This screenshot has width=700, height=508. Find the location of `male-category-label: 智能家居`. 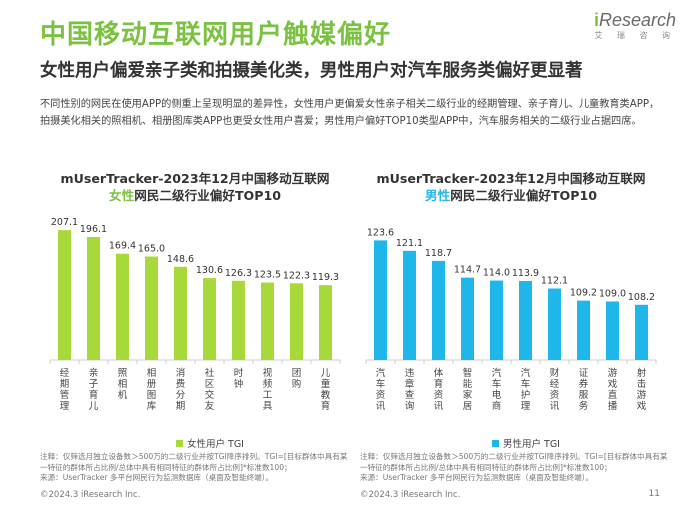

male-category-label: 智能家居 is located at coordinates (468, 389).